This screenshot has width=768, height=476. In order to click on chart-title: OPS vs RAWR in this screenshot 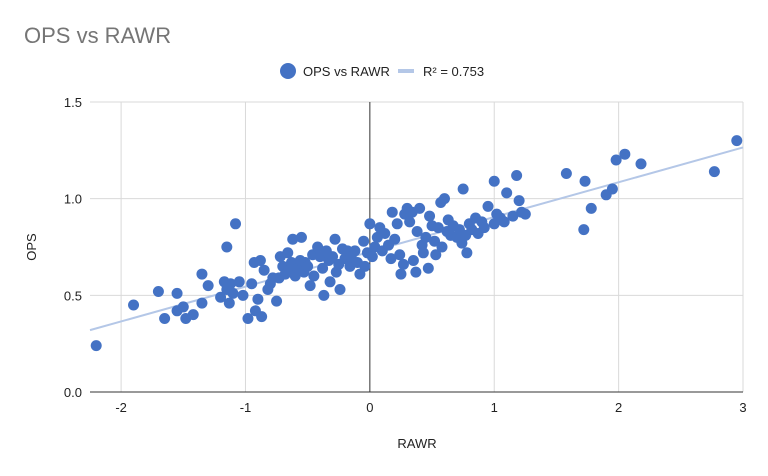, I will do `click(97, 35)`.